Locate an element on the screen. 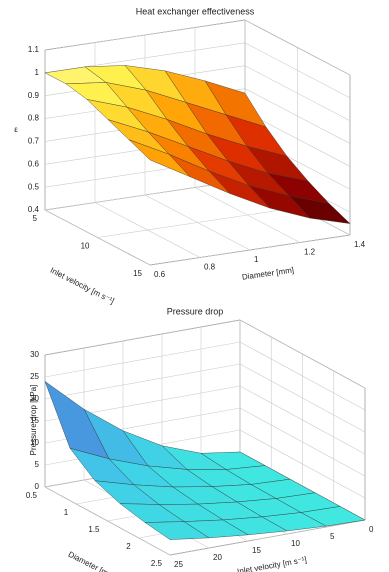 The height and width of the screenshot is (572, 389). z-tick-label: 0.9 is located at coordinates (34, 95).